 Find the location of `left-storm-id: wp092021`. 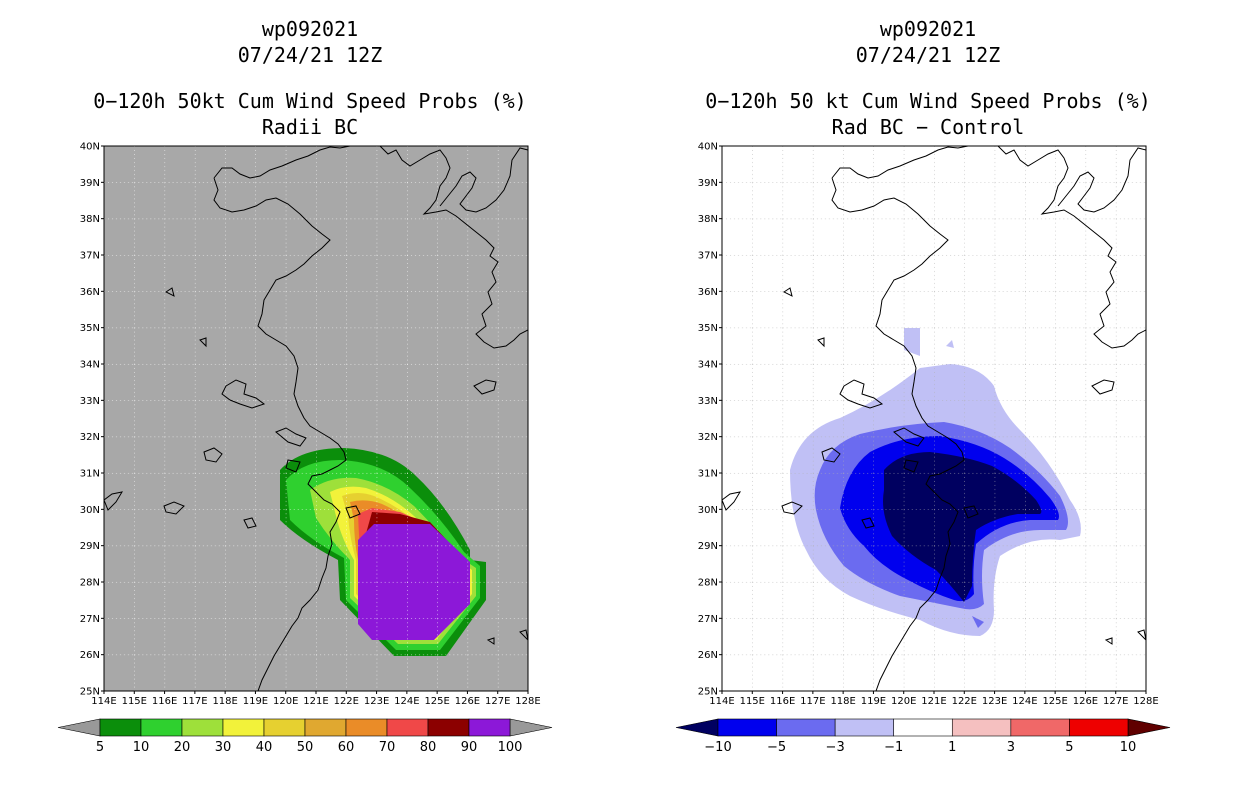

left-storm-id: wp092021 is located at coordinates (310, 29).